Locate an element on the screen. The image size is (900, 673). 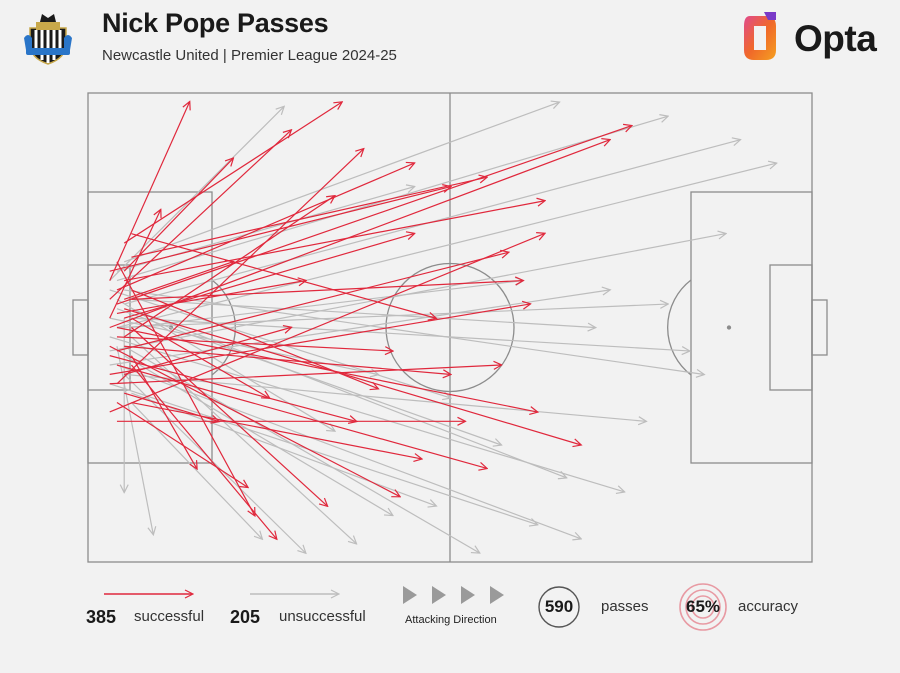
right-six-yard-box is located at coordinates (791, 327).